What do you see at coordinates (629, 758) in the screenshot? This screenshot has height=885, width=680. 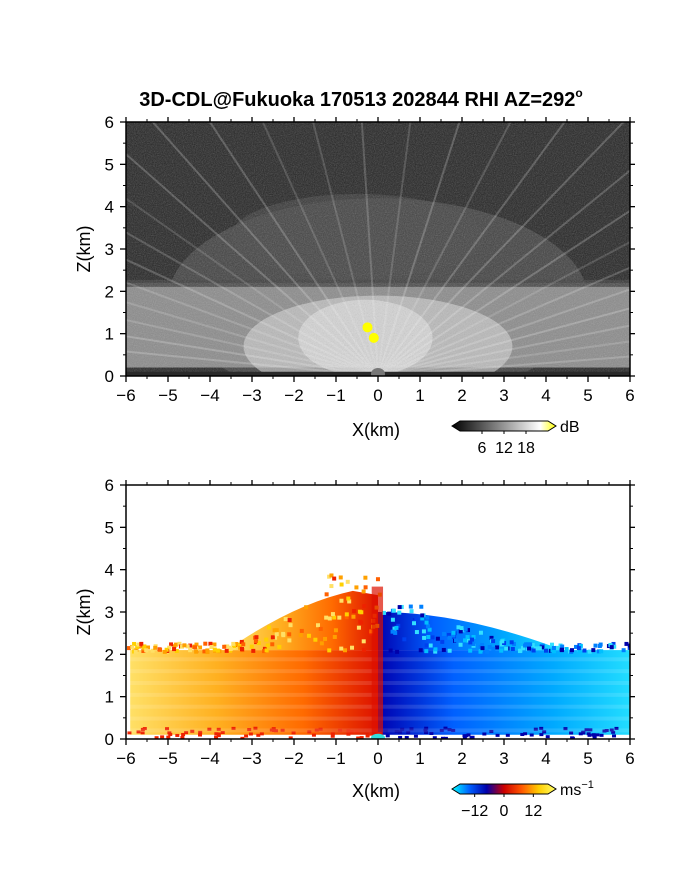 I see `x-tick-label: 6` at bounding box center [629, 758].